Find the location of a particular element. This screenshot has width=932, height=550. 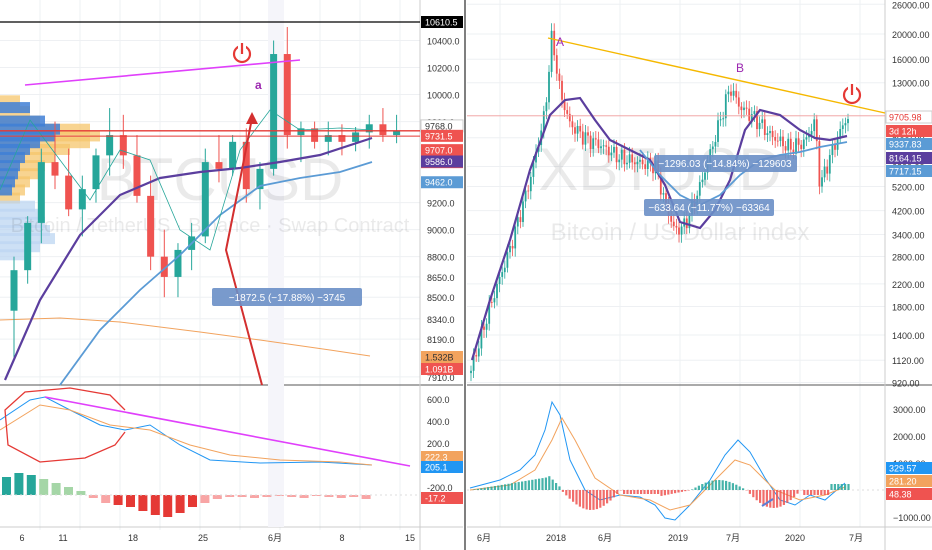

volume-profile-row-core is located at coordinates (15, 149).